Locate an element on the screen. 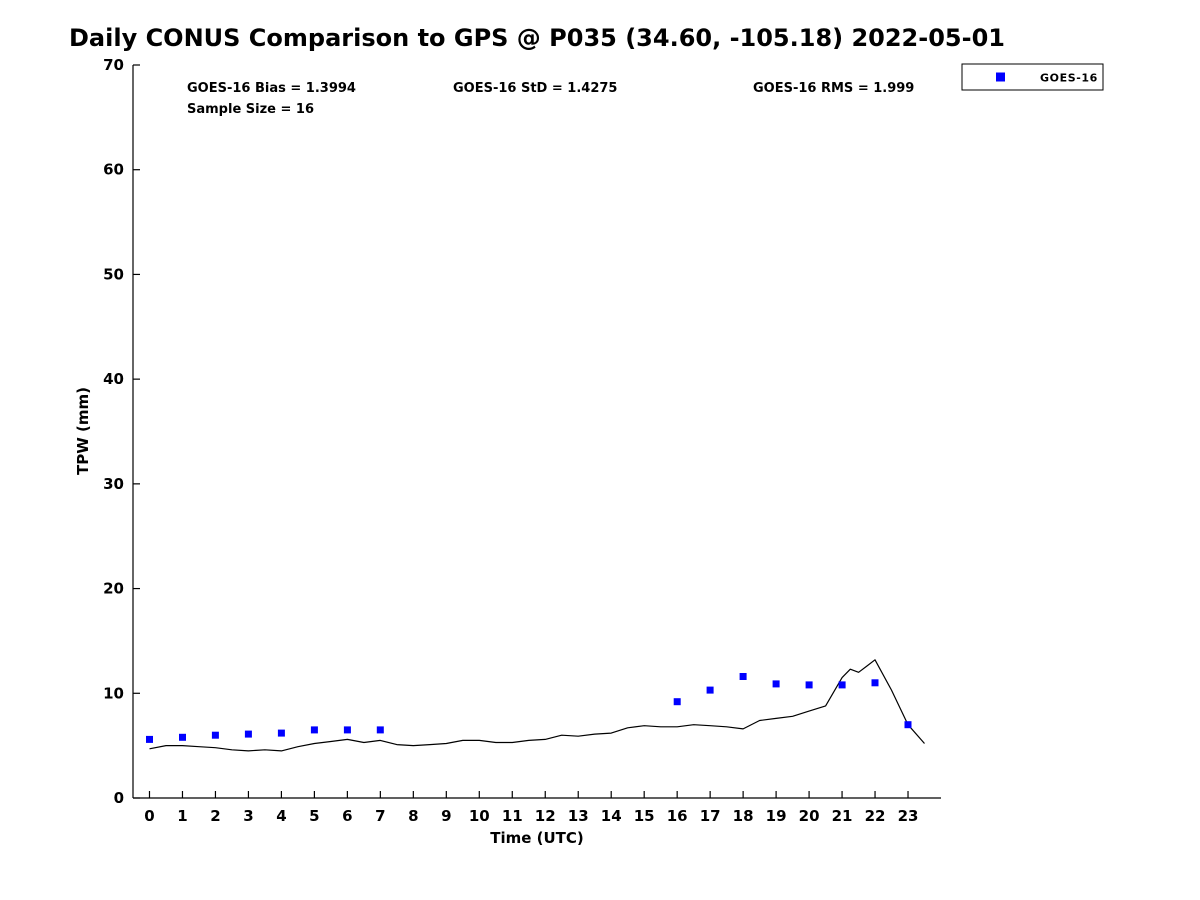  x-tick-label: 16 is located at coordinates (677, 816).